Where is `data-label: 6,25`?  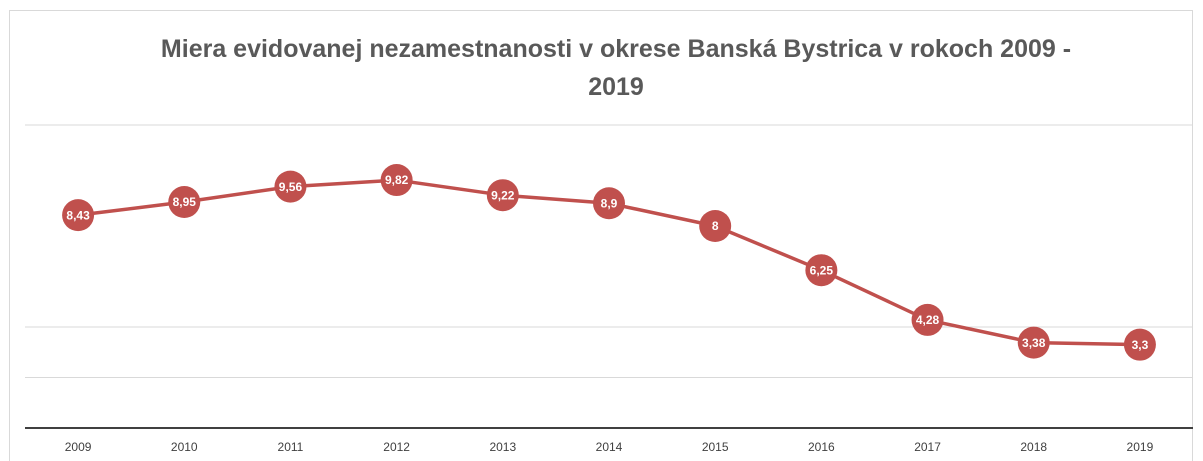
data-label: 6,25 is located at coordinates (822, 270).